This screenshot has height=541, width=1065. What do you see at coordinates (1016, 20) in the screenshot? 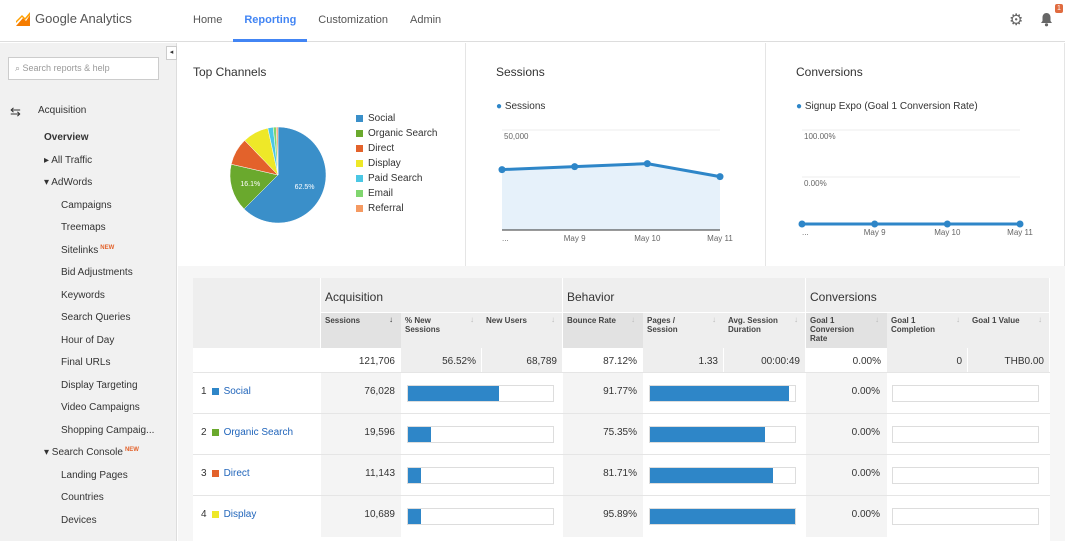
I see `gear-icon: ⚙` at bounding box center [1016, 20].